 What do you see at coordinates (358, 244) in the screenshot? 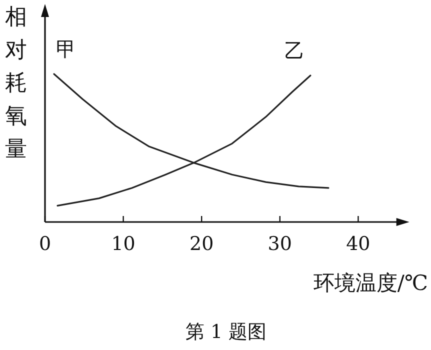
I see `x-tick-label: 40` at bounding box center [358, 244].